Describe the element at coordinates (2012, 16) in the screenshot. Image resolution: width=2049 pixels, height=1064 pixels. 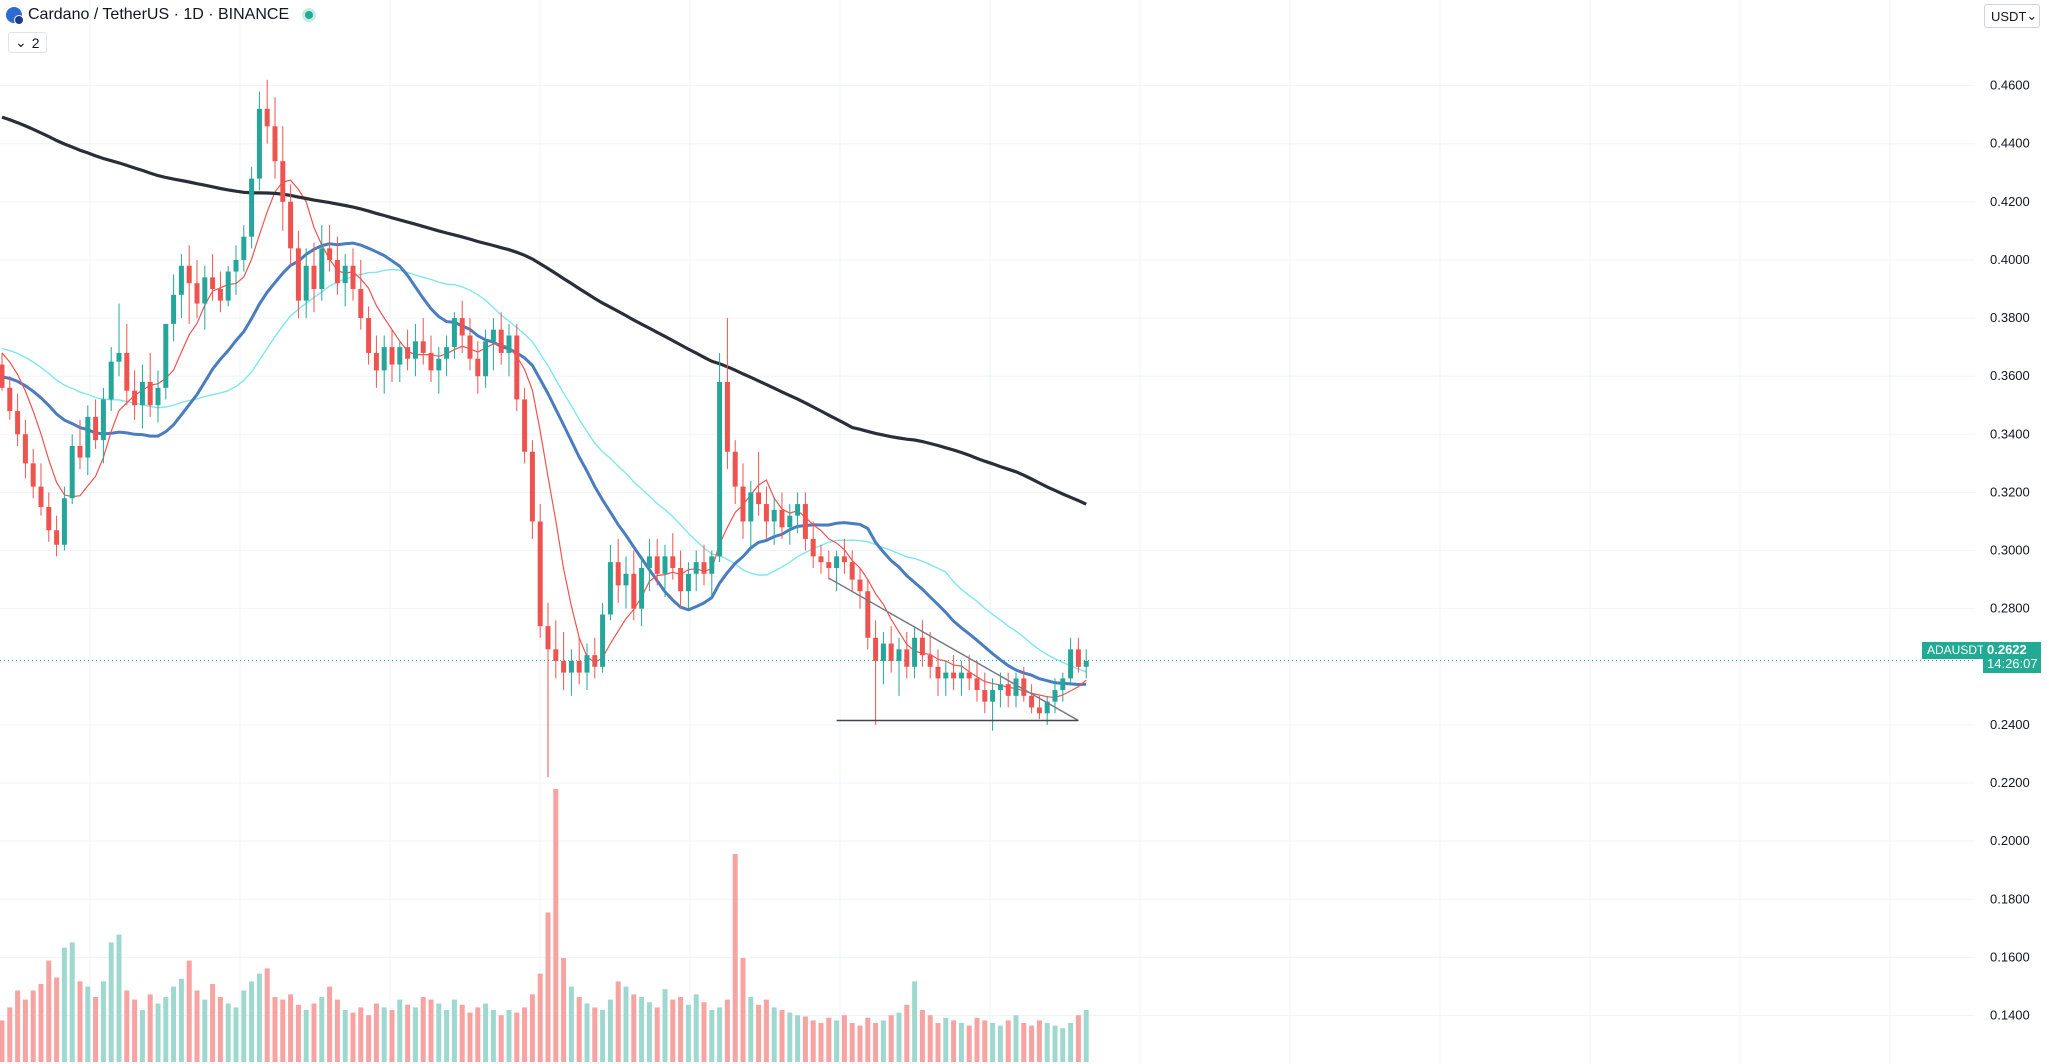
I see `currency-selector: USDT ⌄` at that location.